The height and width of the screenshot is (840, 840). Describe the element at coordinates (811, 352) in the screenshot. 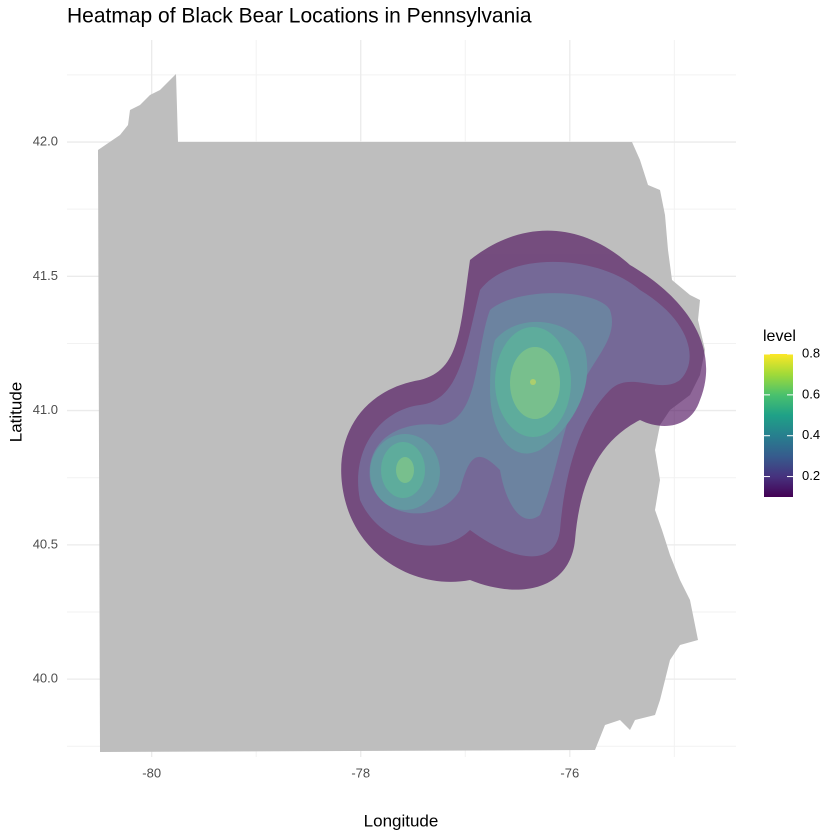

I see `colorbar-label: 0.8` at that location.